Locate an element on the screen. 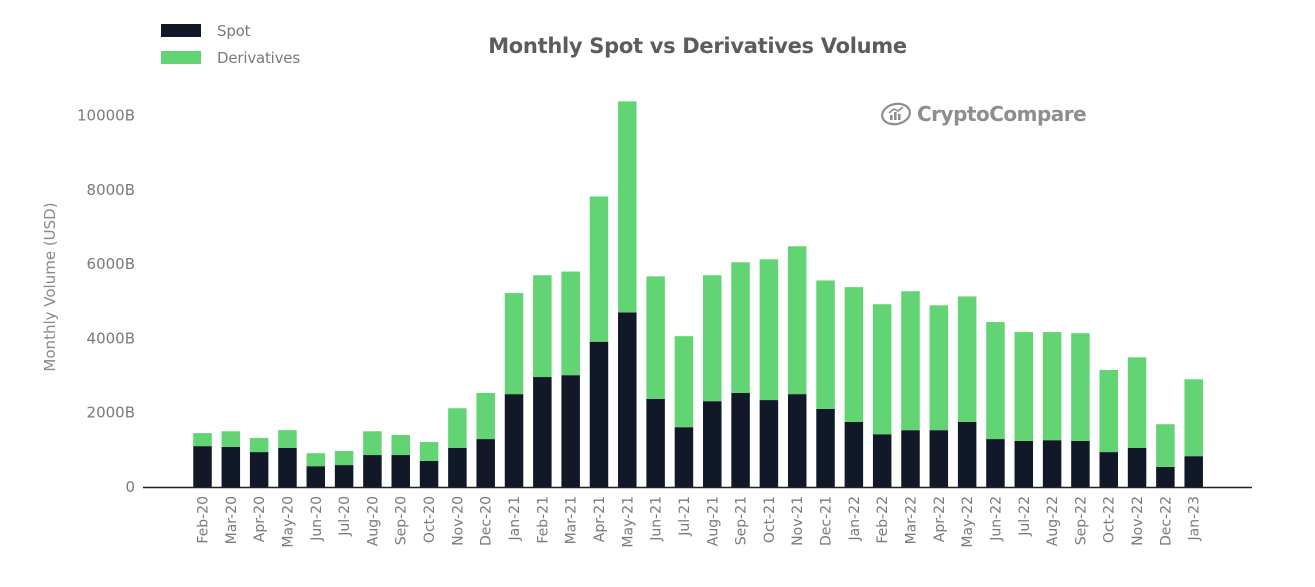 This screenshot has height=587, width=1315. x-tick-label: Sep-22 is located at coordinates (1081, 520).